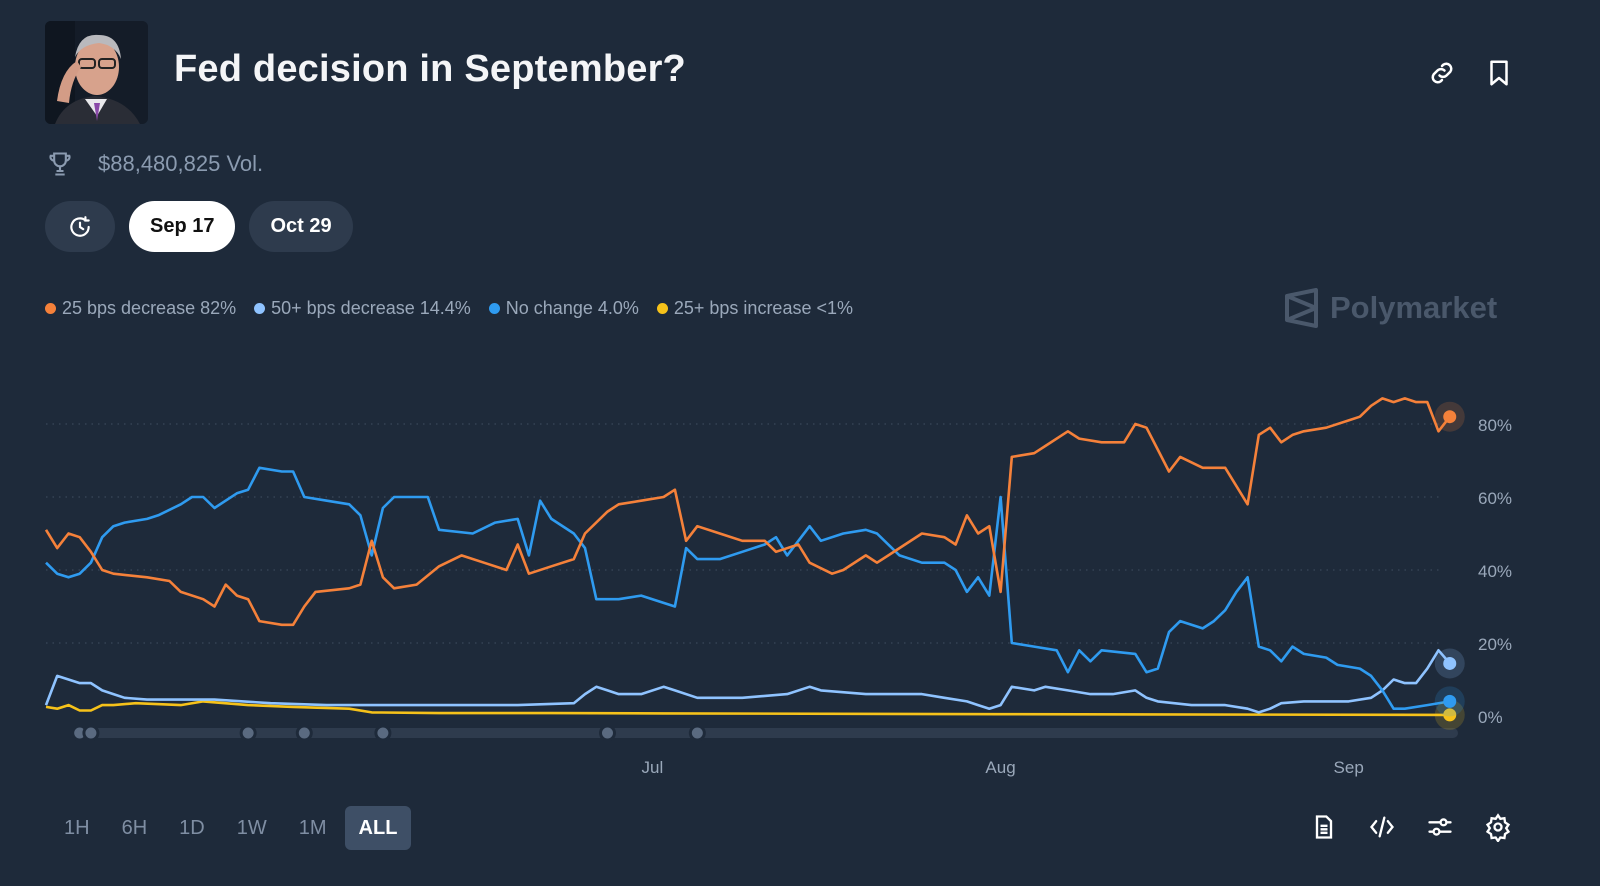 The height and width of the screenshot is (886, 1600). What do you see at coordinates (1000, 767) in the screenshot?
I see `x-tick-label: Aug` at bounding box center [1000, 767].